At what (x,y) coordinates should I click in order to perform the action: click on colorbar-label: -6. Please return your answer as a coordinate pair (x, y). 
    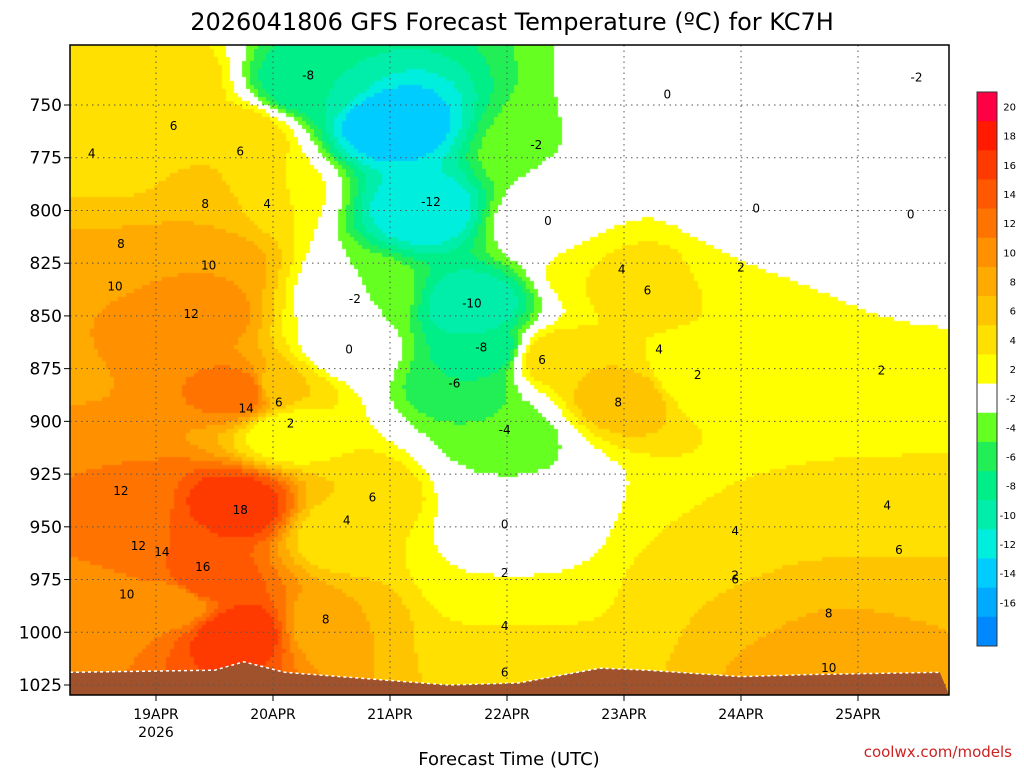
    Looking at the image, I should click on (1011, 457).